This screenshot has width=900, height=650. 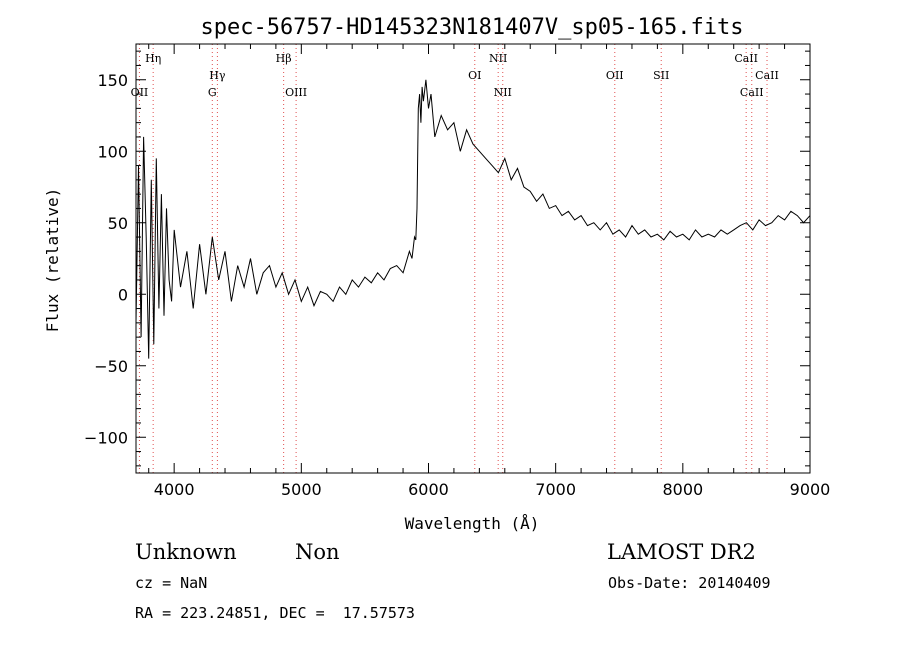 I want to click on y-tick-label: 100, so click(x=112, y=151).